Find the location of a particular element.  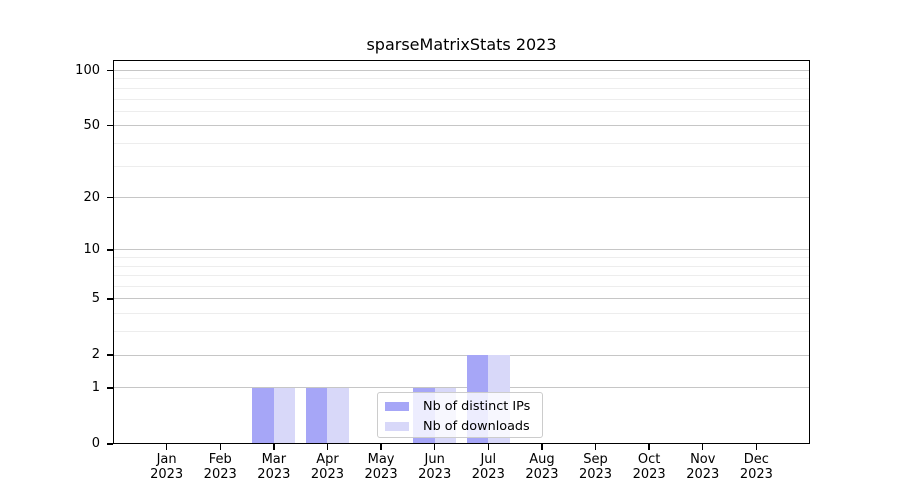

legend: Nb of distinct IPs Nb of downloads is located at coordinates (460, 415).